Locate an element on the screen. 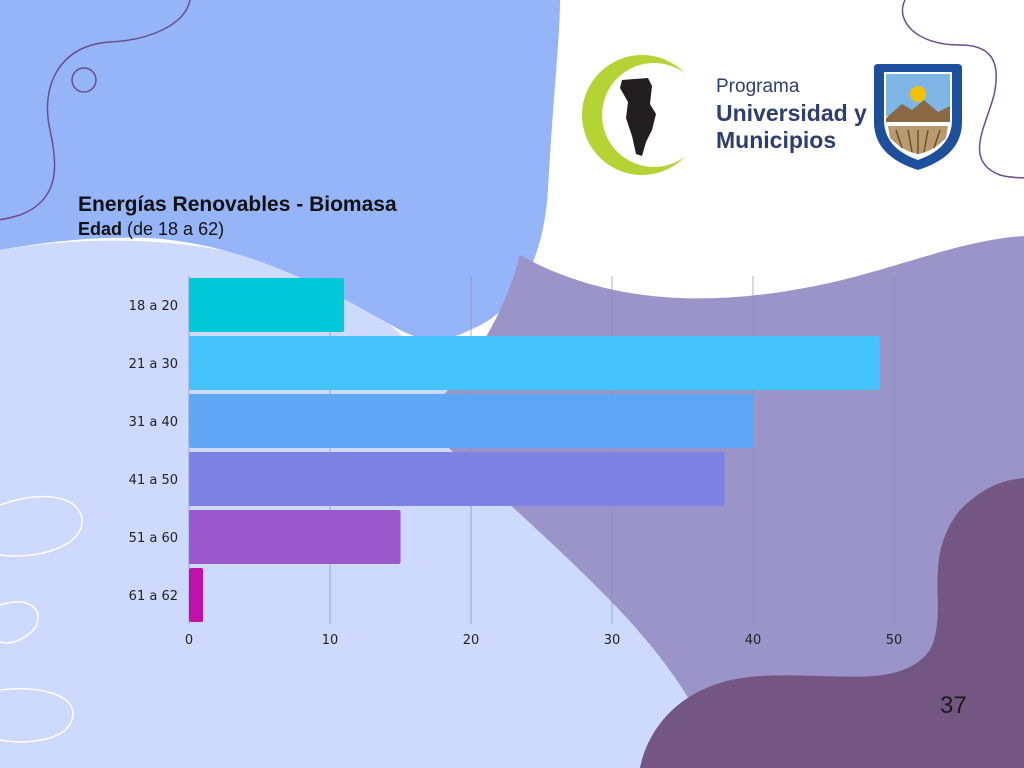 The width and height of the screenshot is (1024, 768). university-shield-logo is located at coordinates (918, 117).